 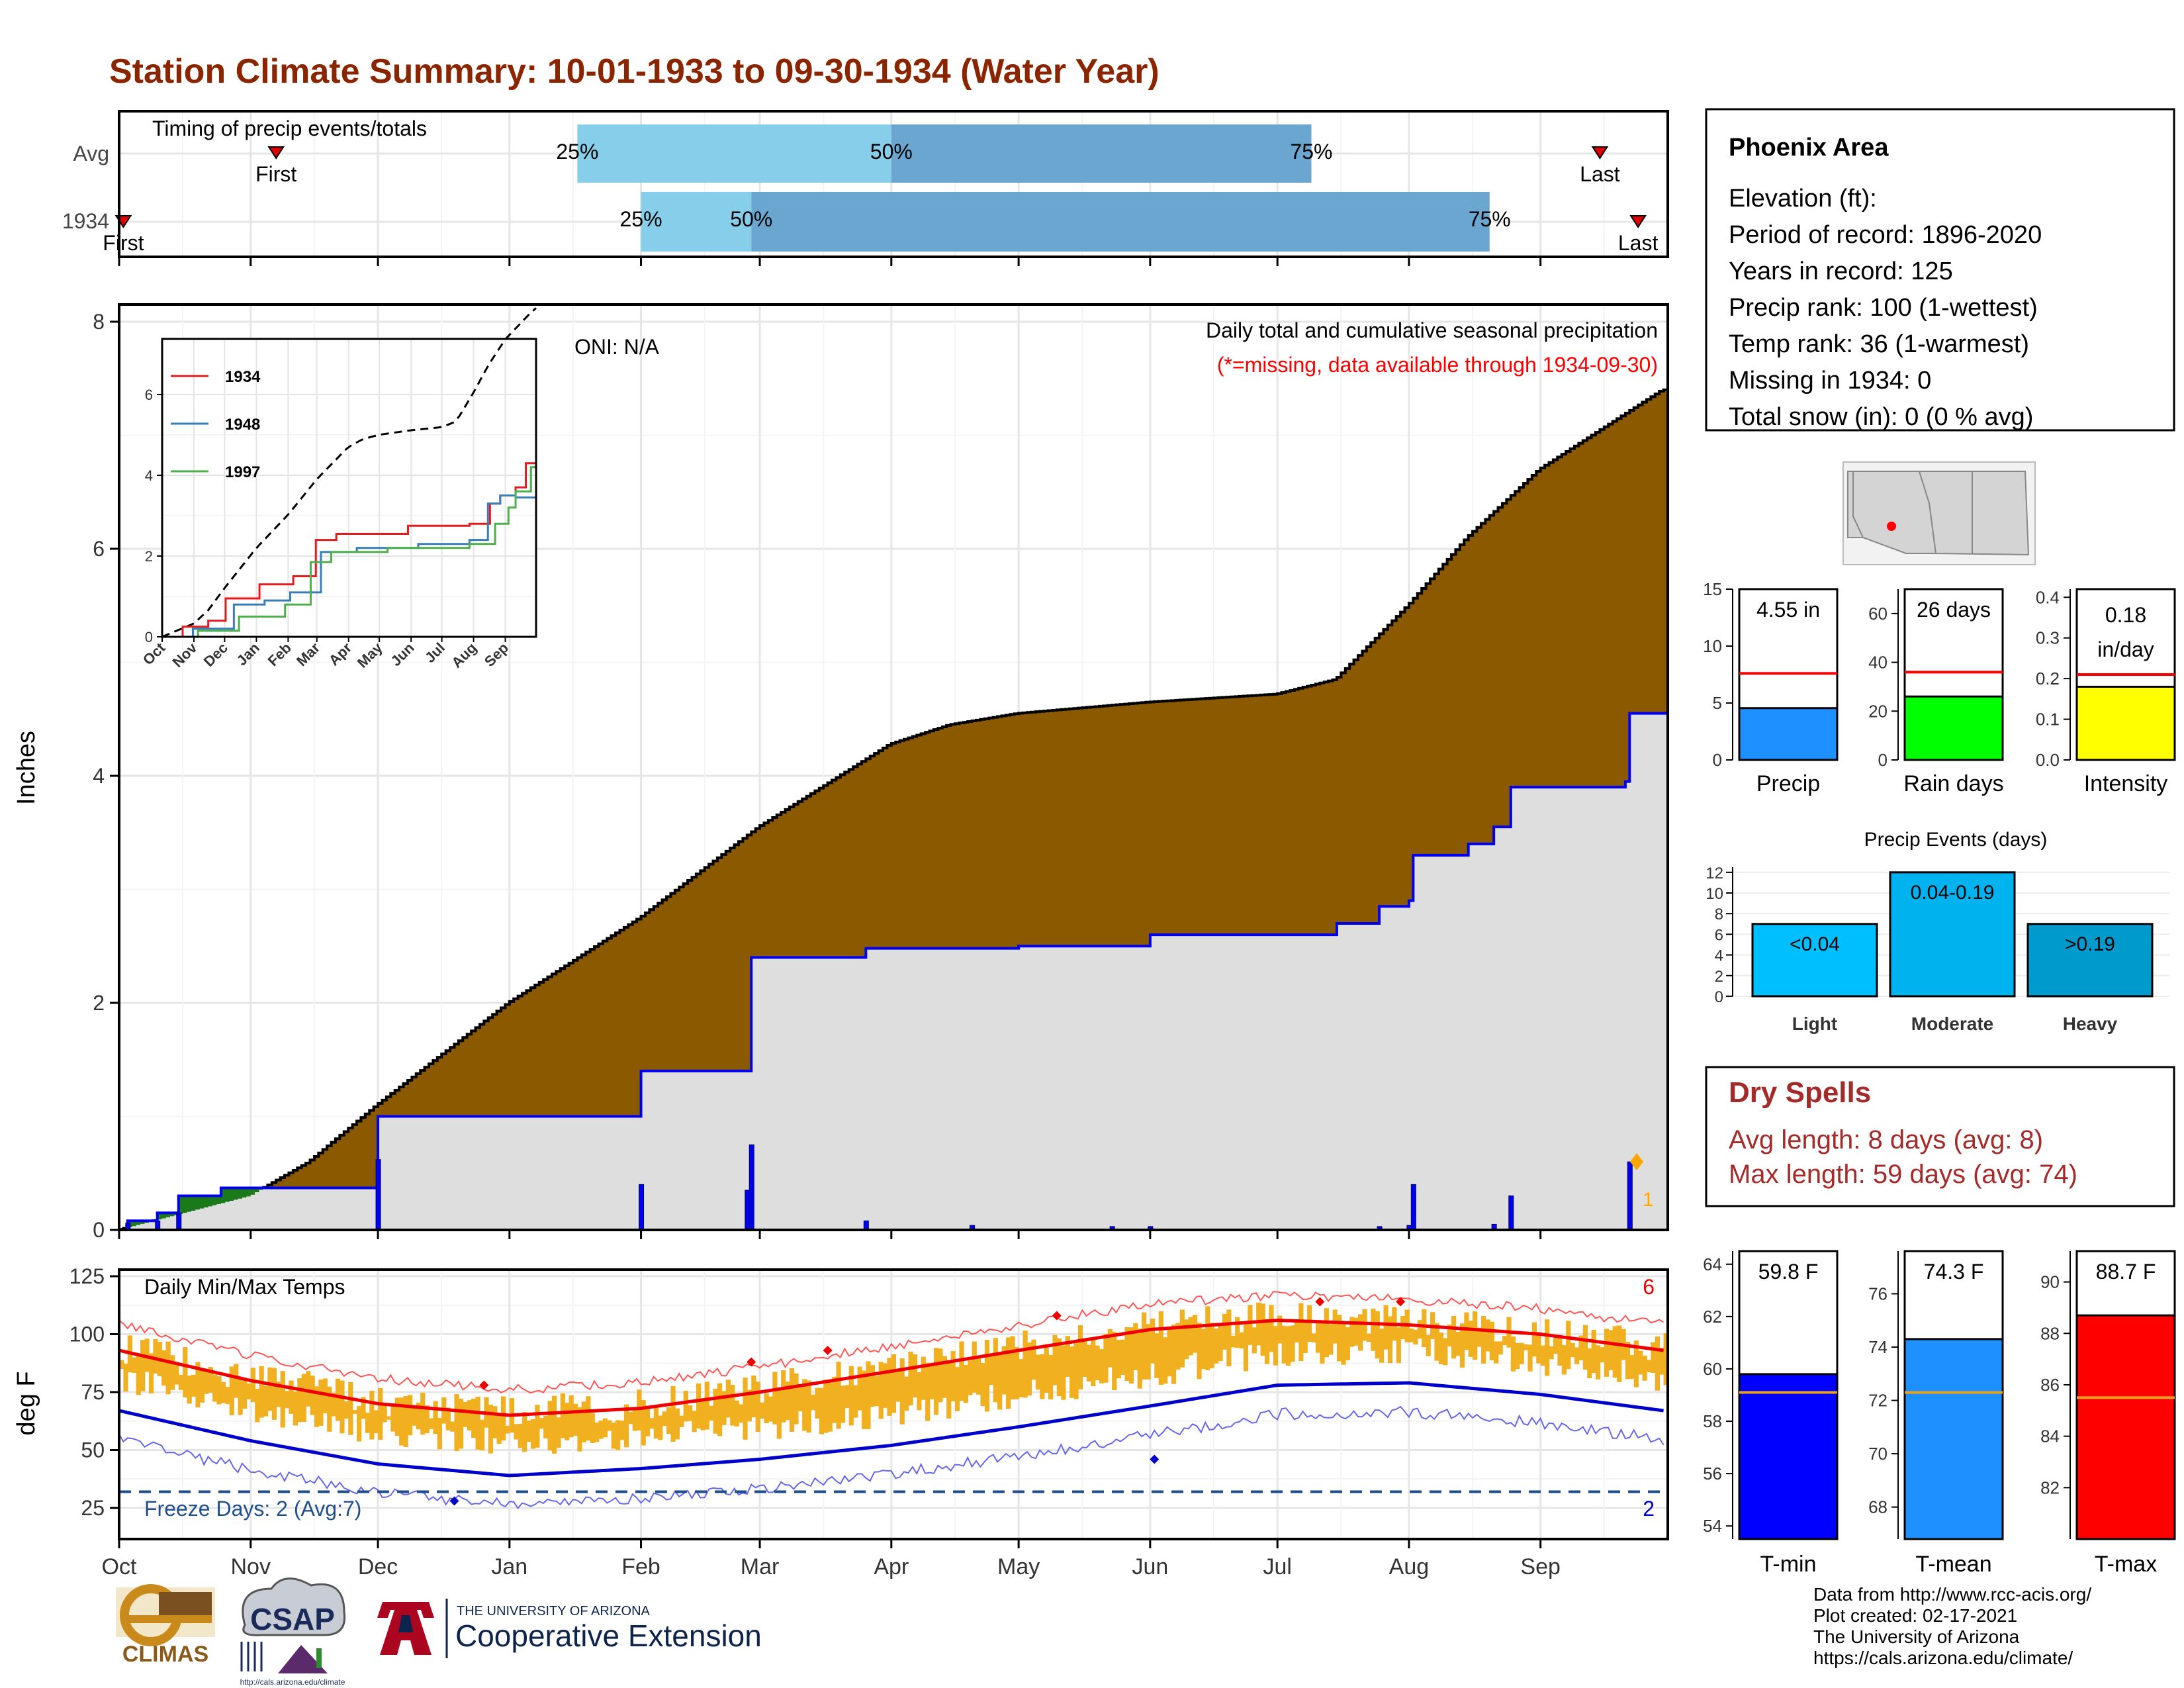 What do you see at coordinates (245, 1287) in the screenshot?
I see `temps-label: Daily Min/Max Temps` at bounding box center [245, 1287].